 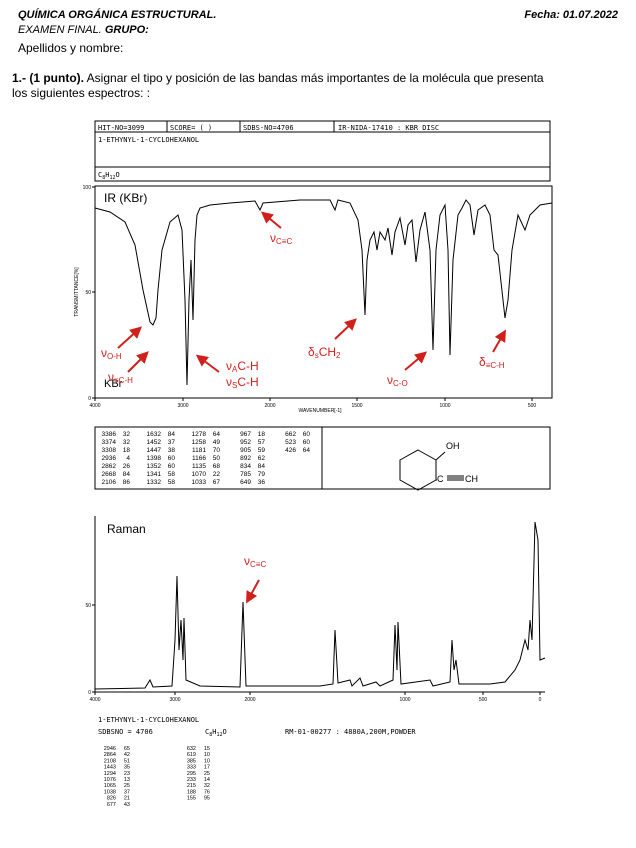 What do you see at coordinates (245, 458) in the screenshot?
I see `peak-position: 892` at bounding box center [245, 458].